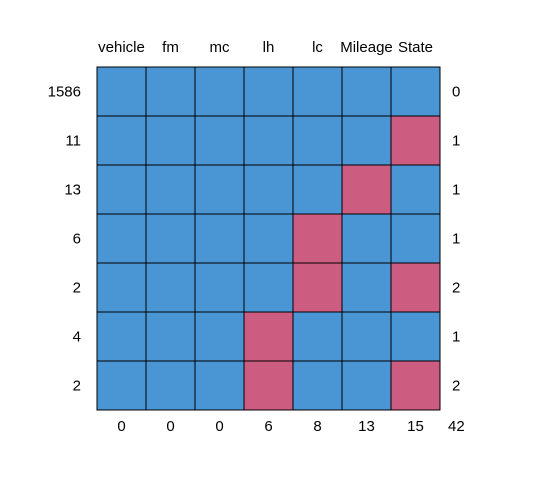 The height and width of the screenshot is (480, 537). What do you see at coordinates (317, 238) in the screenshot?
I see `pattern-cell-r3-lc` at bounding box center [317, 238].